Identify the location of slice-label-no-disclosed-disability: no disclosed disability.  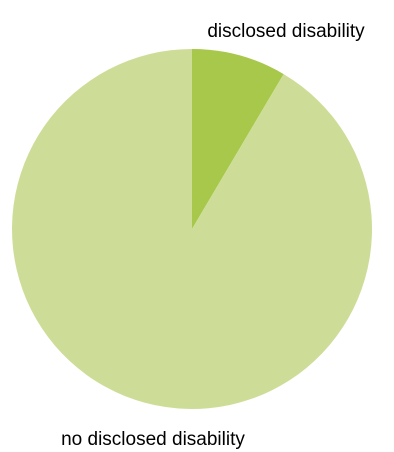
(153, 439).